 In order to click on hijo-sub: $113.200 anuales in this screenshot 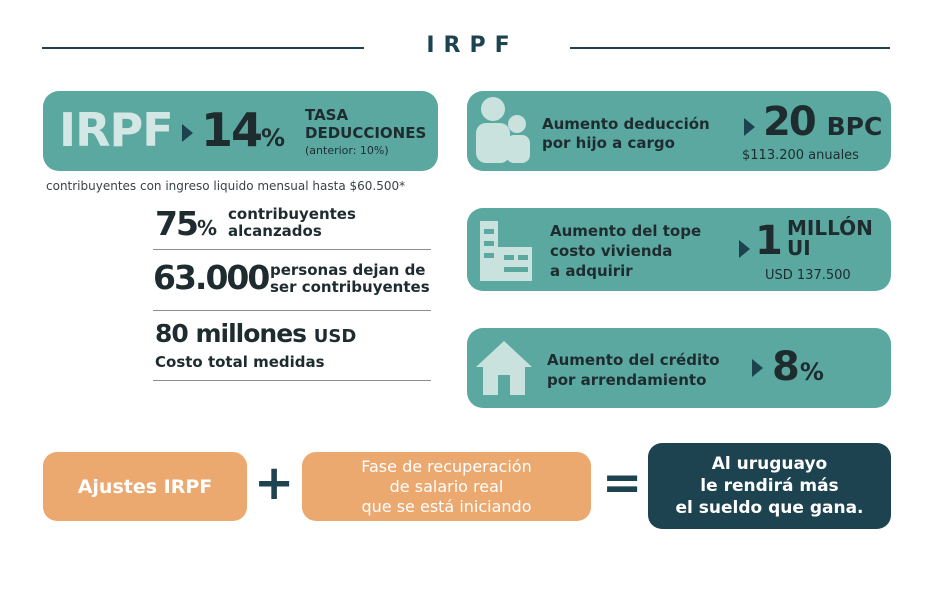, I will do `click(800, 155)`.